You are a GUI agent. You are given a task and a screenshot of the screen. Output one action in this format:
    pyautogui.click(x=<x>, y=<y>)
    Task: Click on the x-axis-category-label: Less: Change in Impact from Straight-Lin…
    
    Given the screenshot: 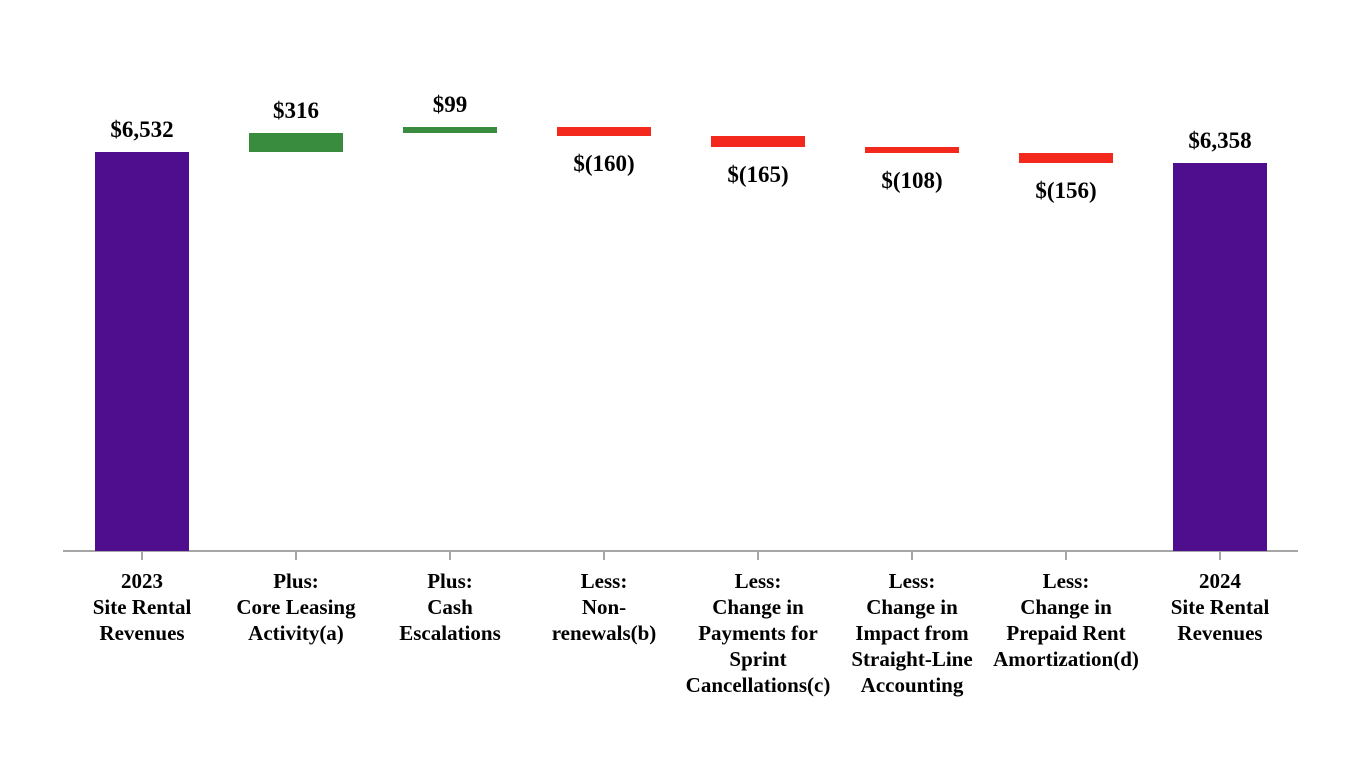 What is the action you would take?
    pyautogui.click(x=912, y=633)
    